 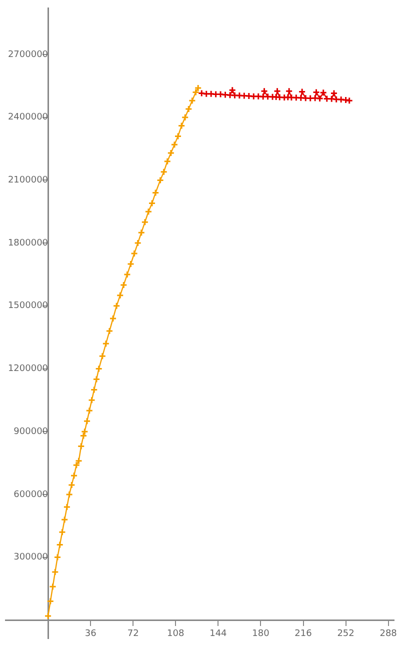 I want to click on y-tick-label: 1500000, so click(x=28, y=306).